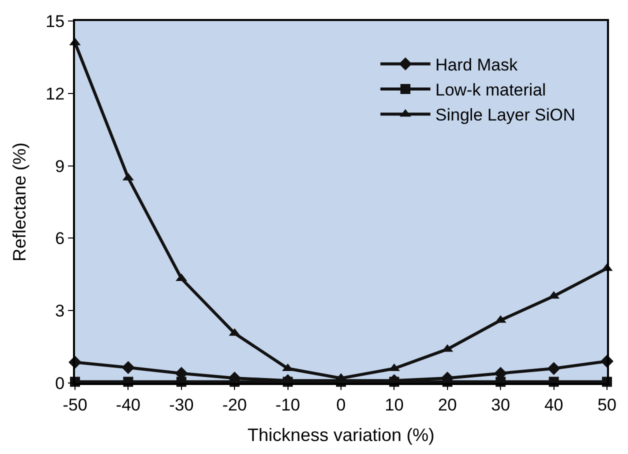 The width and height of the screenshot is (628, 454). I want to click on x-tick-label: 50, so click(607, 404).